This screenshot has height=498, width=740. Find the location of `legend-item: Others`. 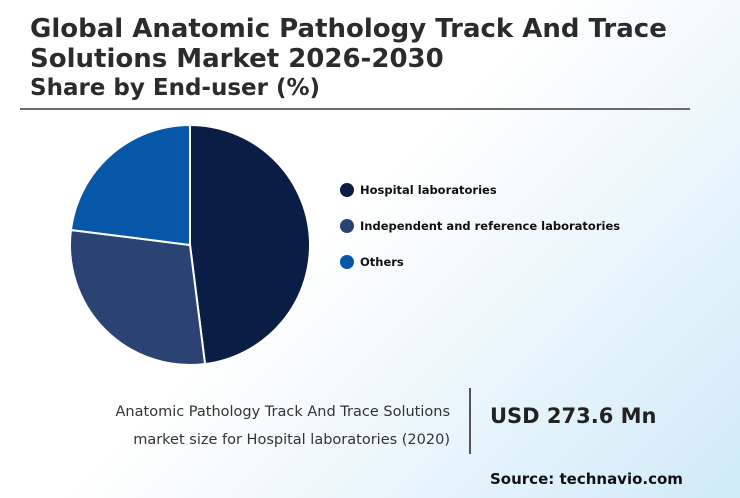

legend-item: Others is located at coordinates (480, 262).